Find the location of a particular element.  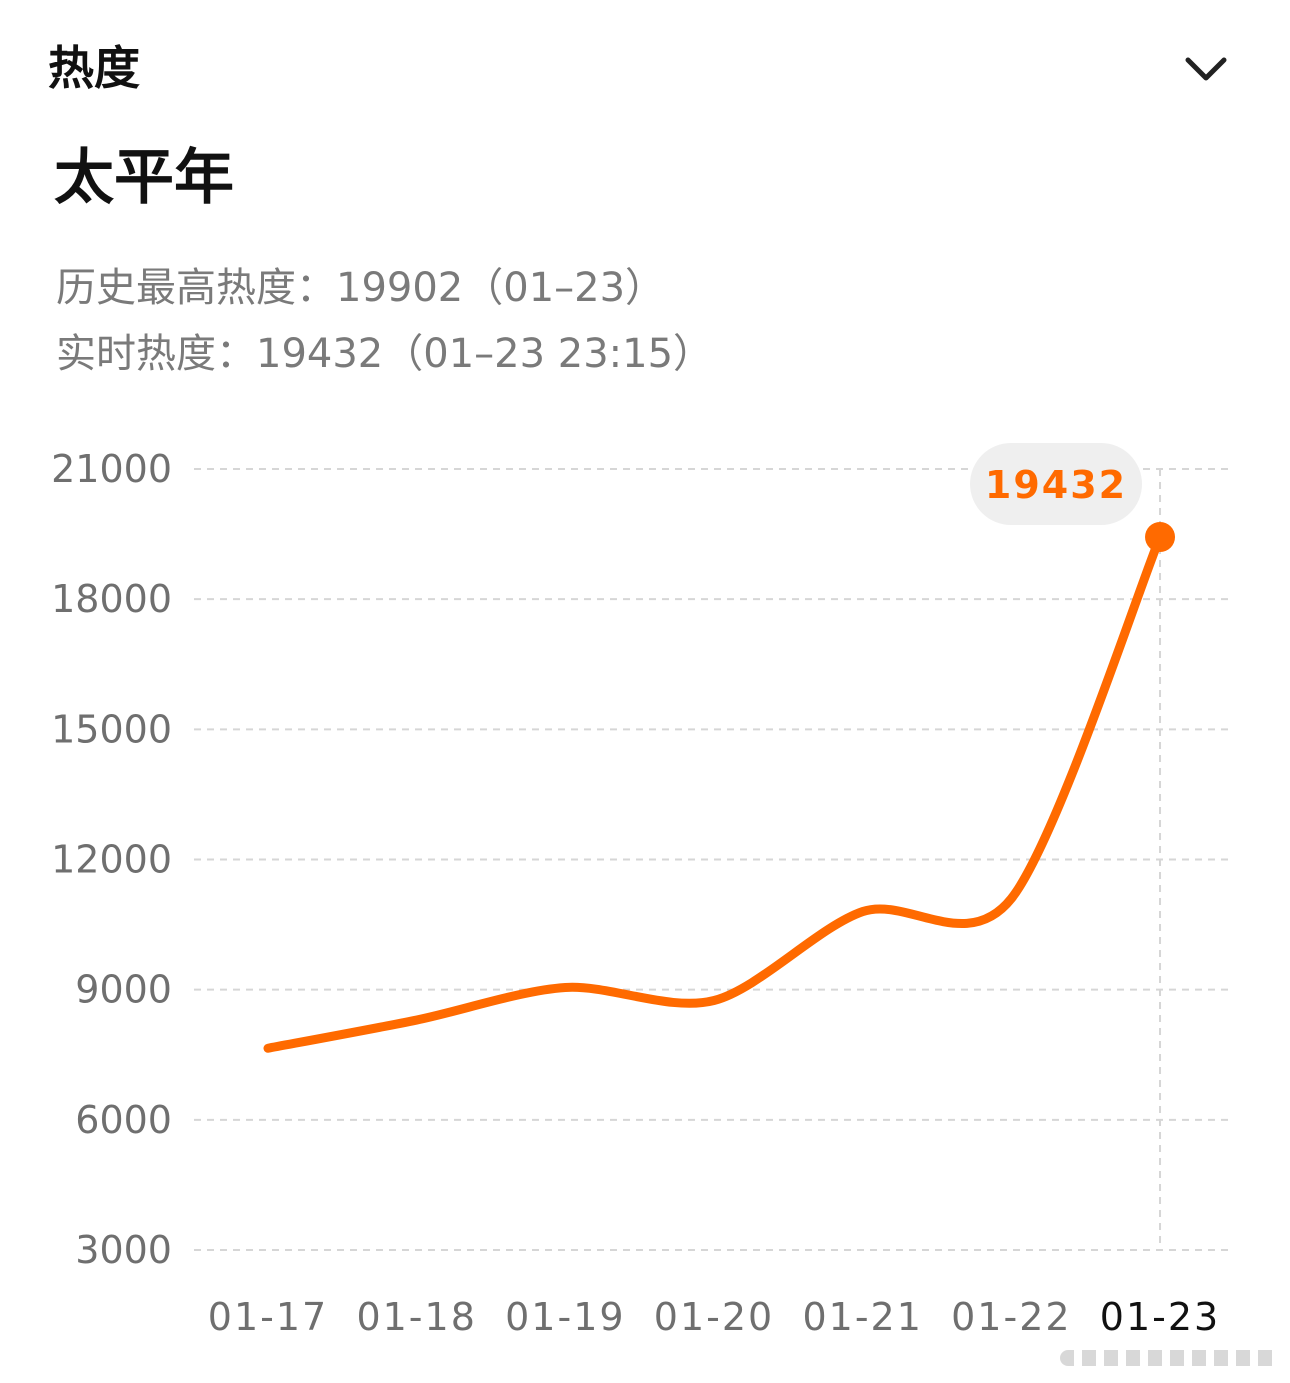

tooltip-value: 19432 is located at coordinates (1056, 485).